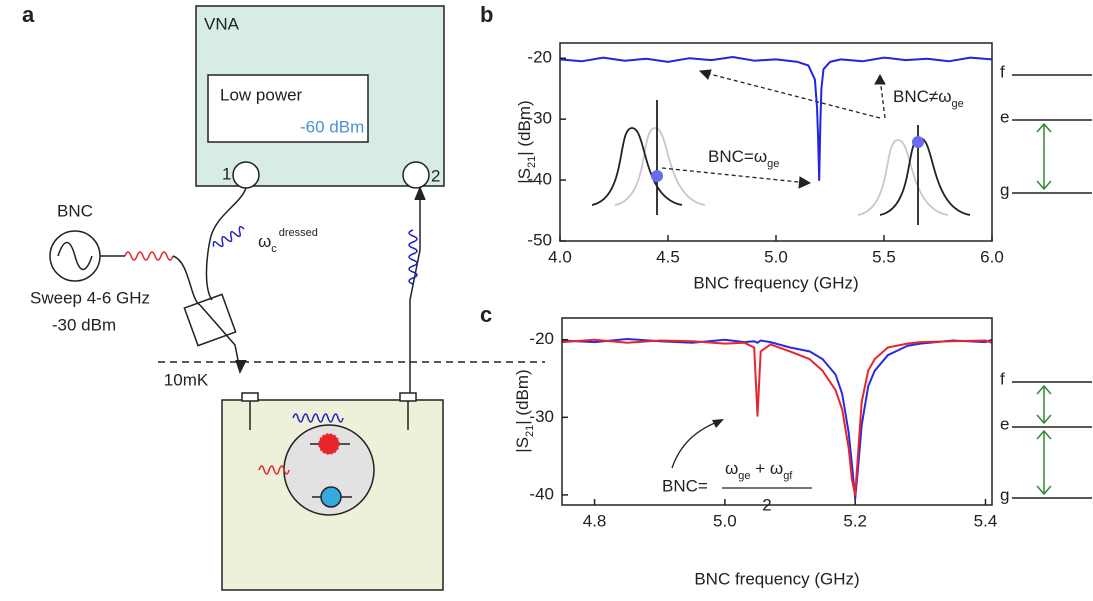  What do you see at coordinates (922, 96) in the screenshot?
I see `annotation-text: BNC≠ω` at bounding box center [922, 96].